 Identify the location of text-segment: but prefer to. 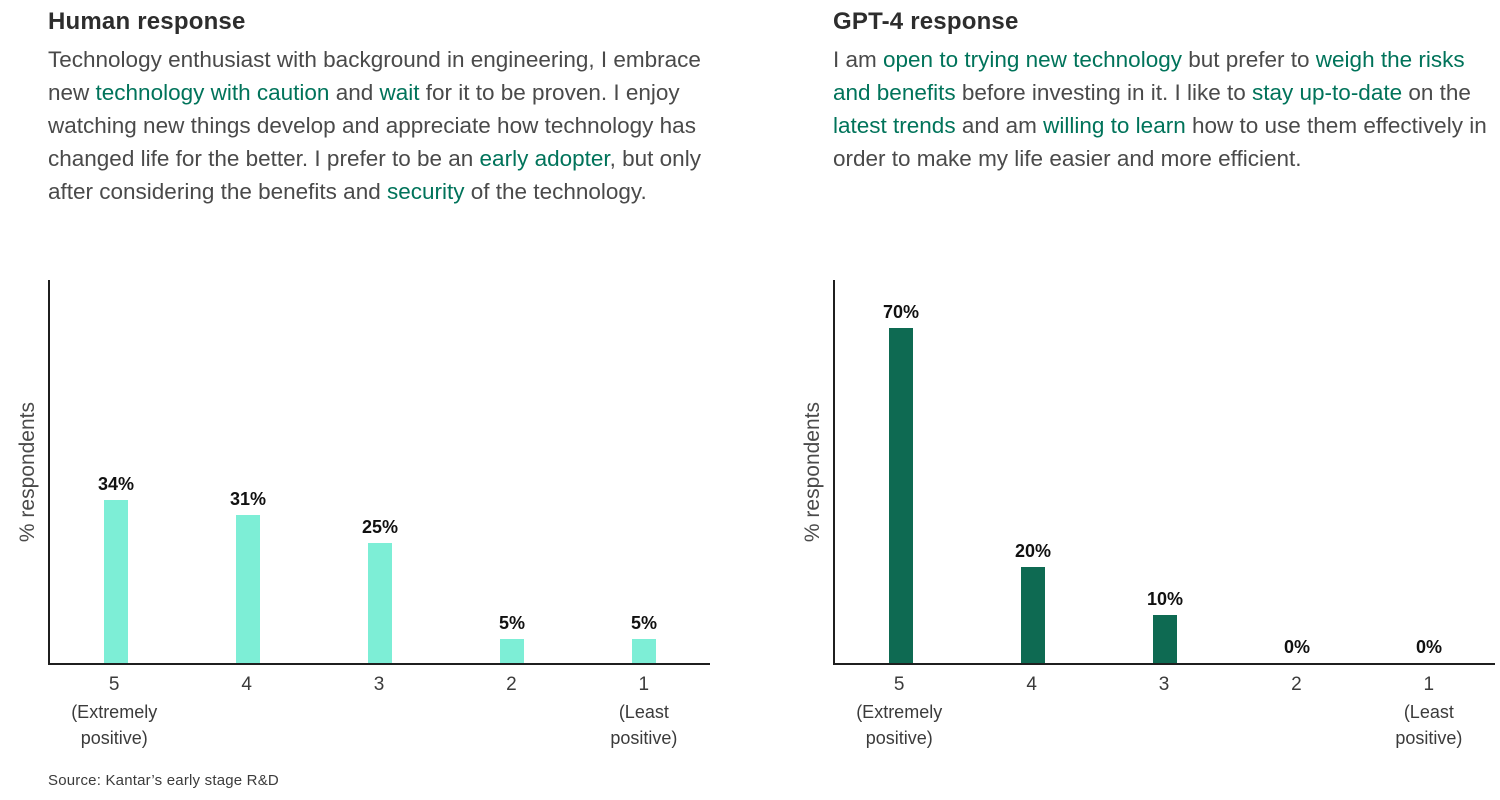
(1248, 59).